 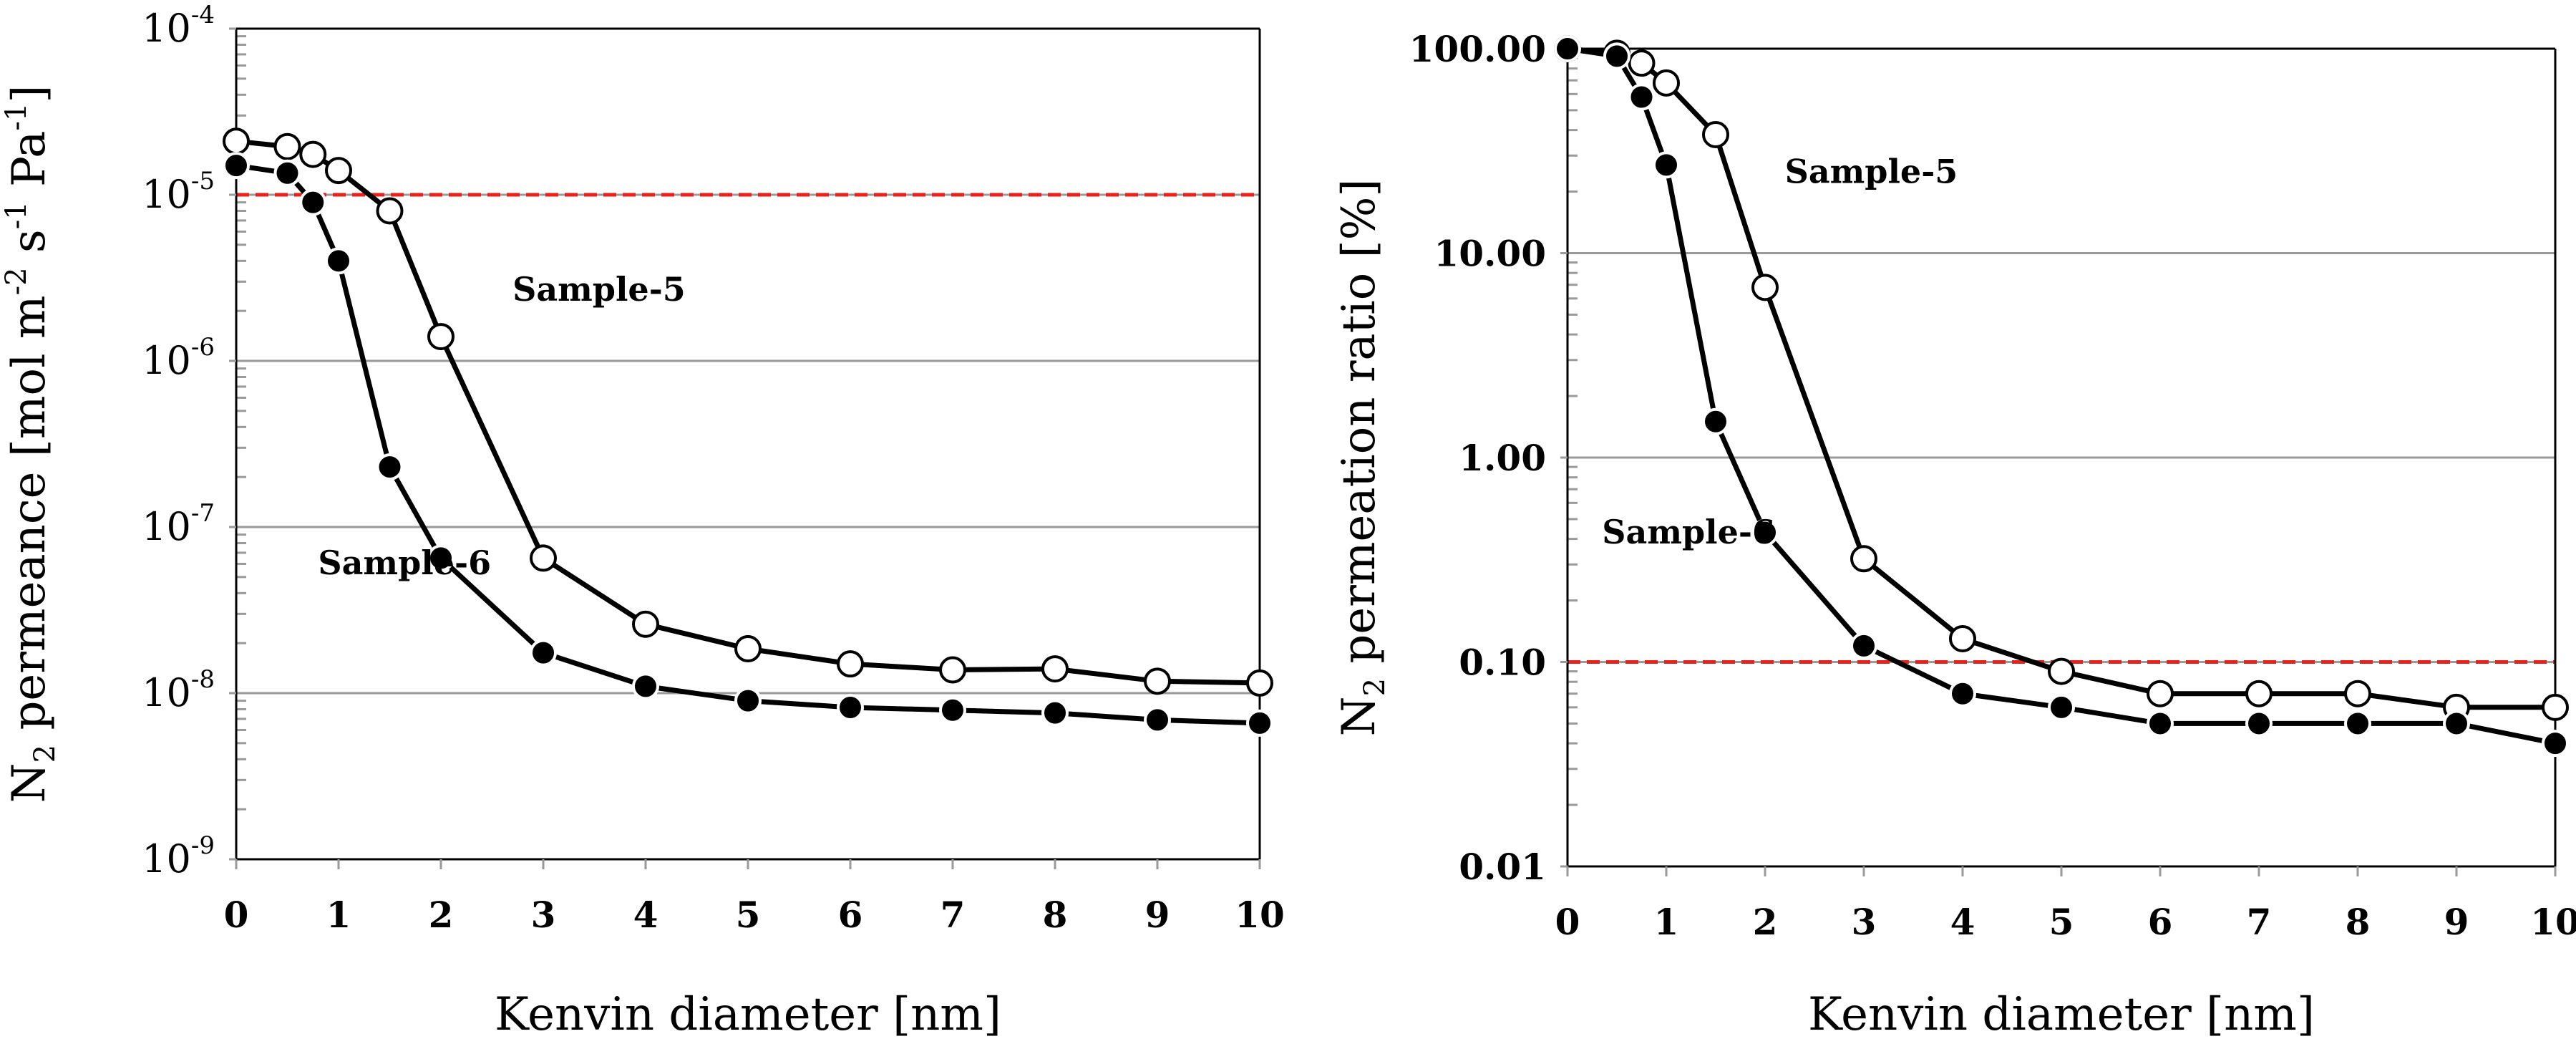 I want to click on y-tick-label: 10.00, so click(x=1490, y=254).